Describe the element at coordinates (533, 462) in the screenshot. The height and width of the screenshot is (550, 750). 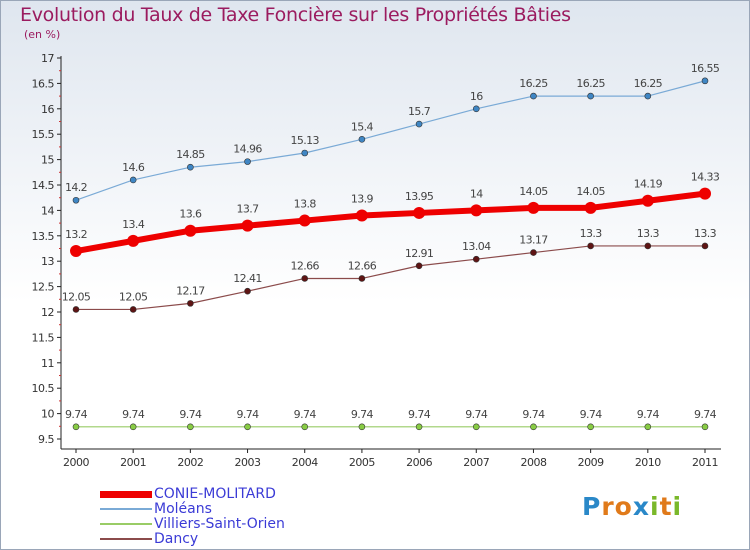
I see `x-tick-label: 2008` at that location.